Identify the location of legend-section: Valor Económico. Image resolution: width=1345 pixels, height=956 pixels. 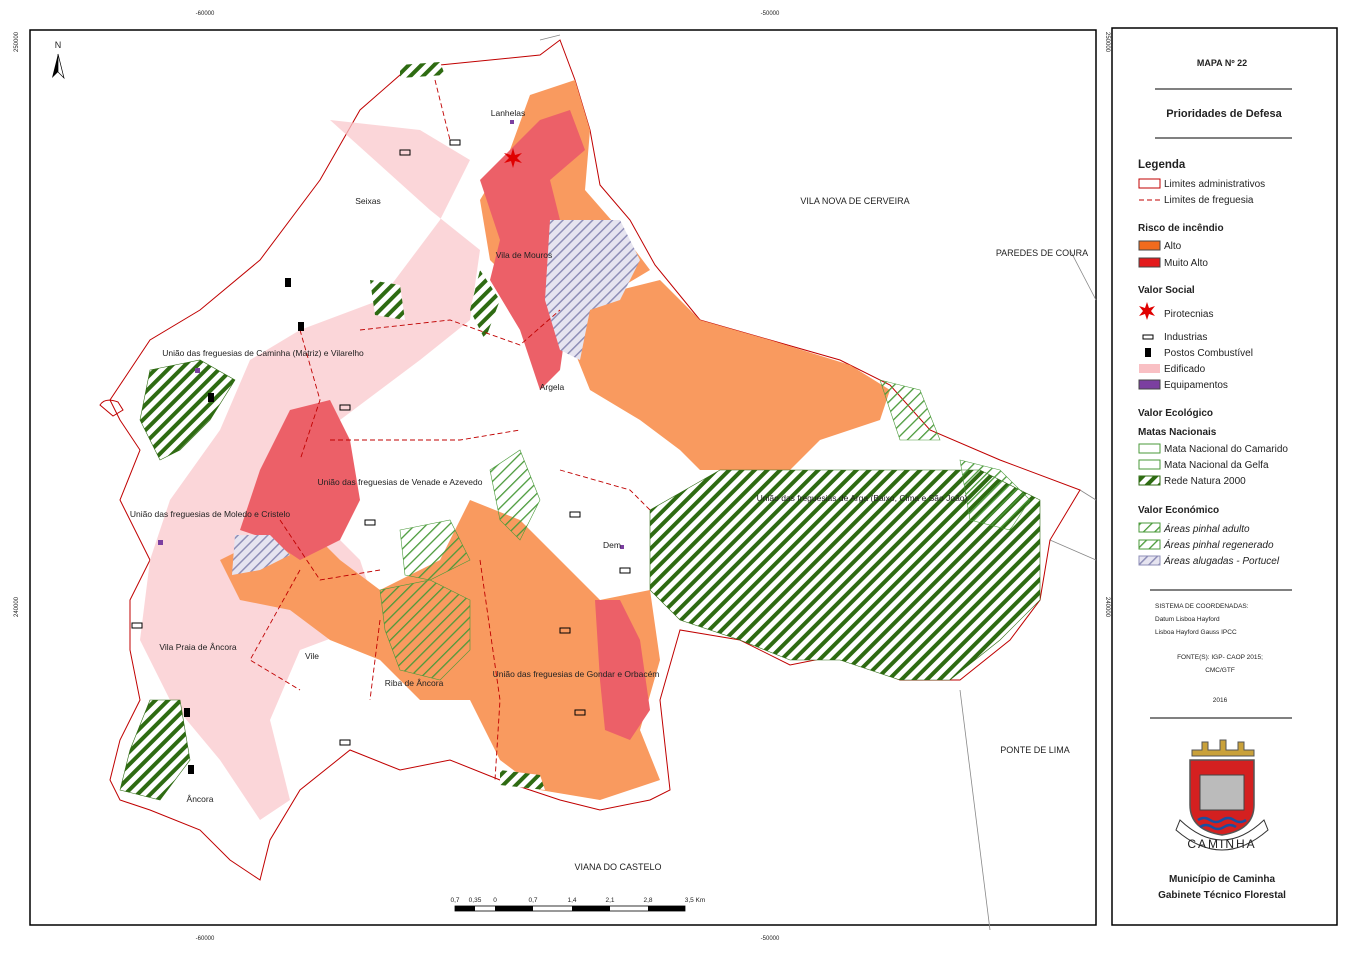
(1178, 510).